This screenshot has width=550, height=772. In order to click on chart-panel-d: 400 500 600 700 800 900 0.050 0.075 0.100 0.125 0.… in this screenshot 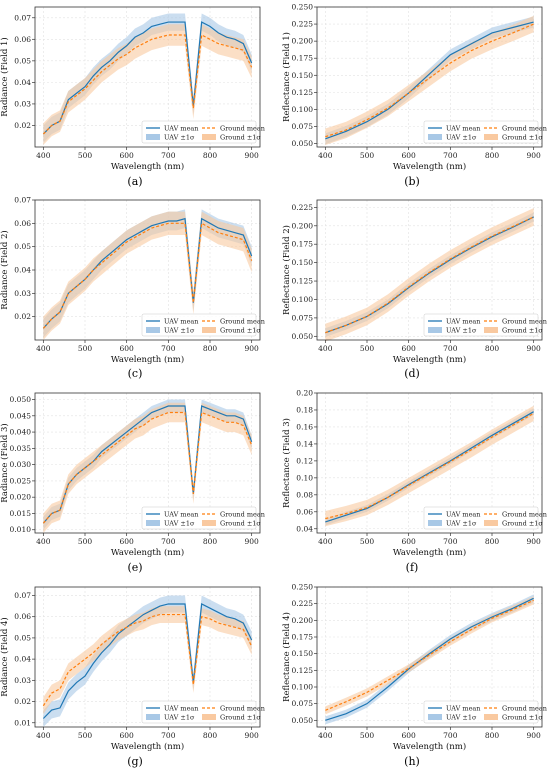, I will do `click(414, 282)`.